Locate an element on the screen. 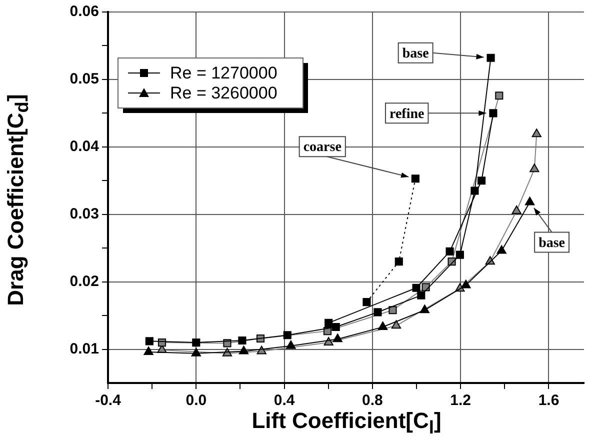  annotation: refine is located at coordinates (406, 114).